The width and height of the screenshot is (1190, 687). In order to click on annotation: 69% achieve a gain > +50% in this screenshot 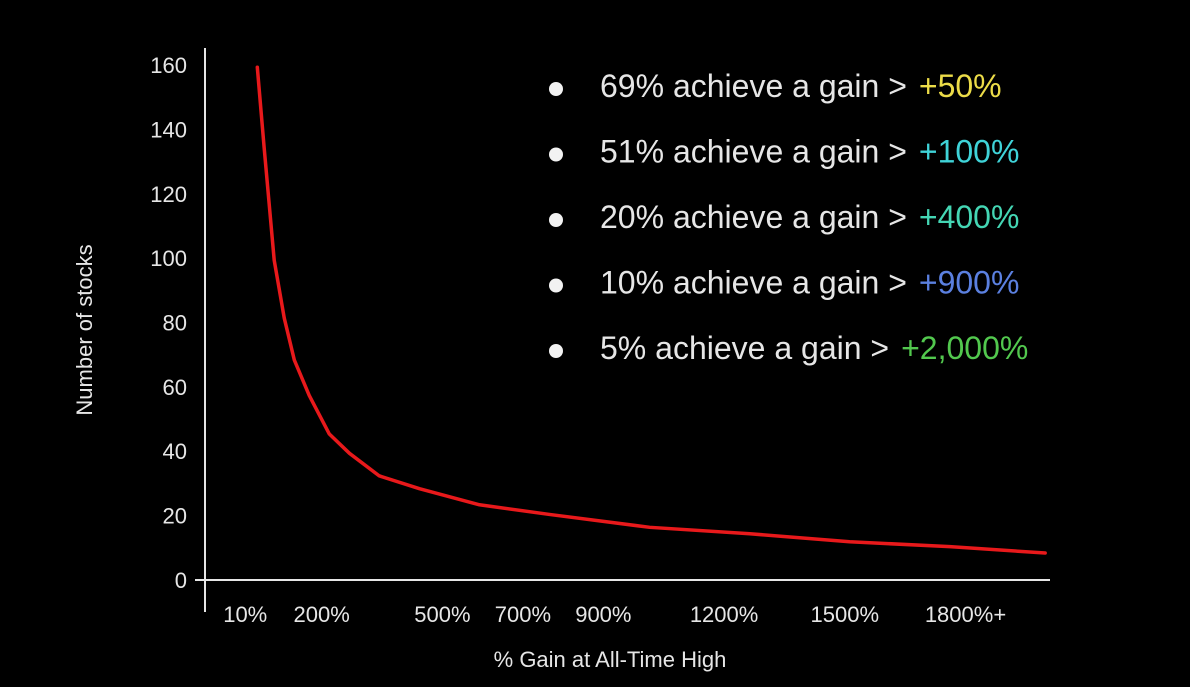, I will do `click(801, 86)`.